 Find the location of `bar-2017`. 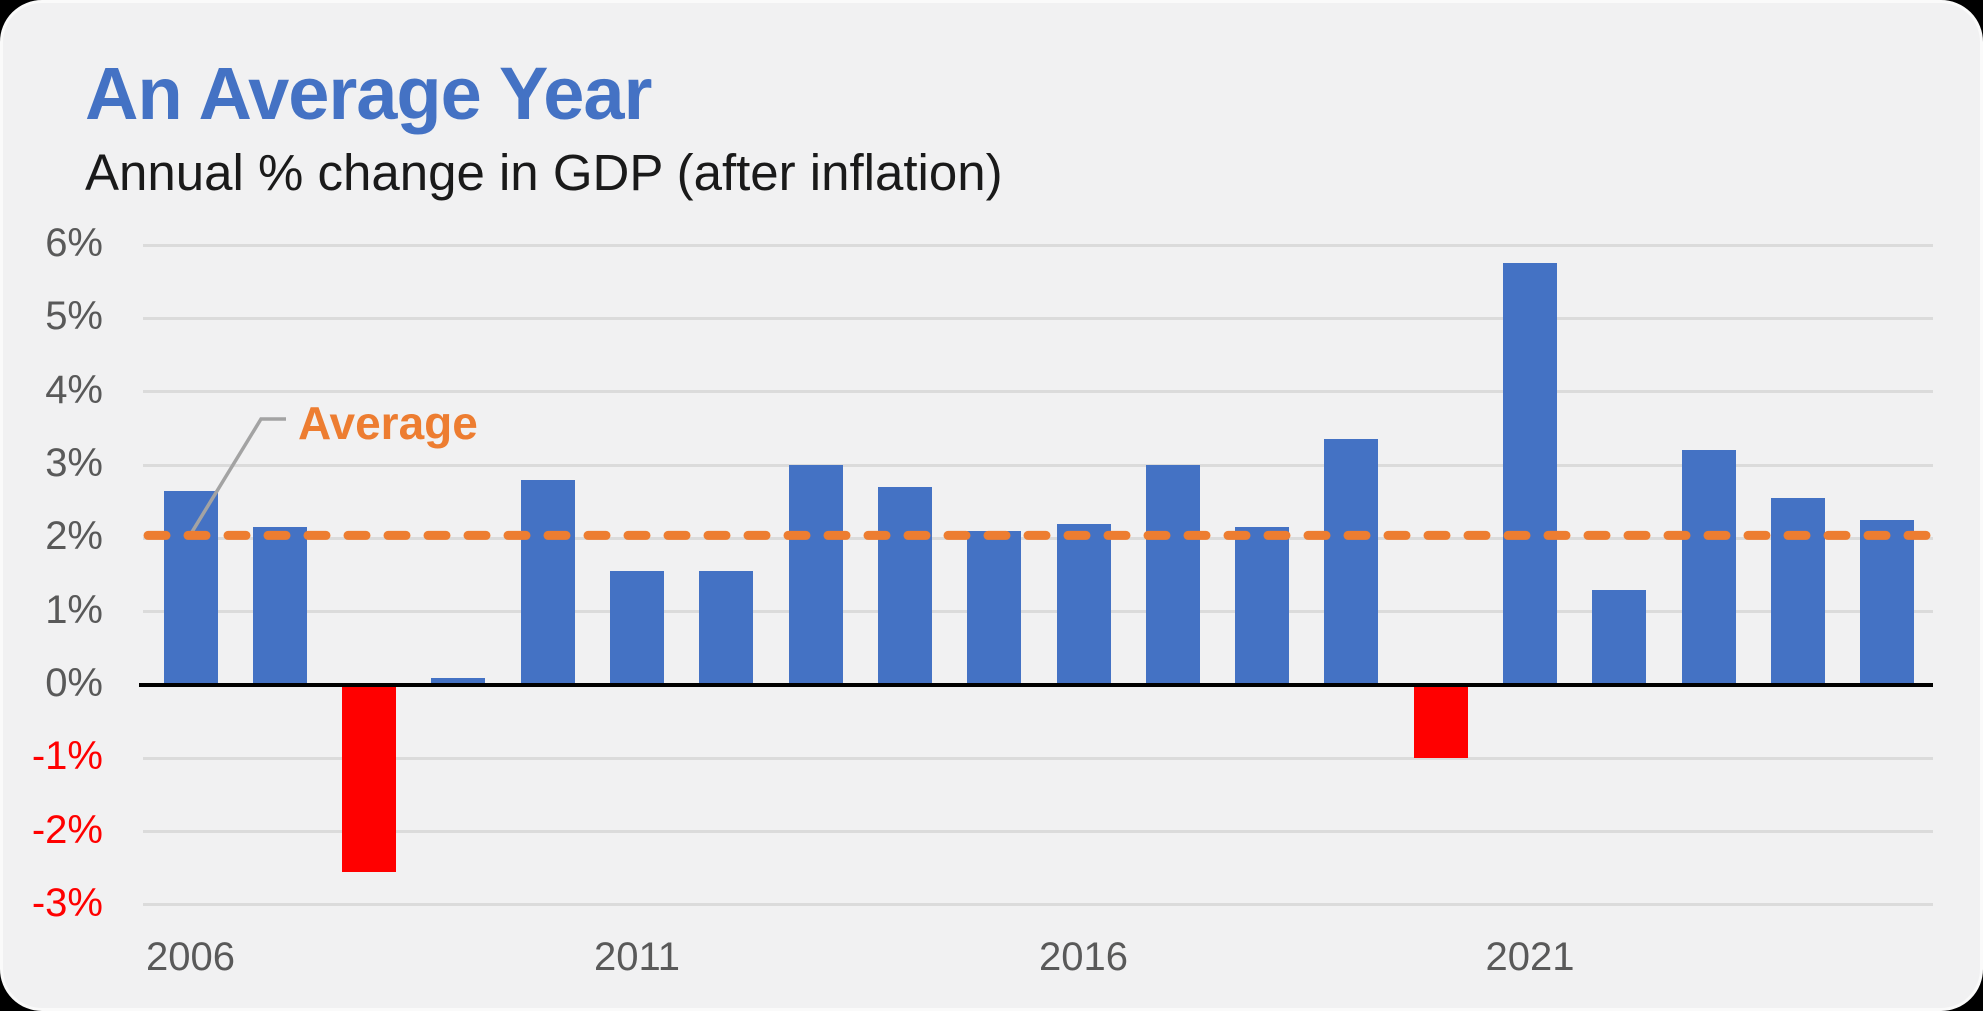

bar-2017 is located at coordinates (1172, 575).